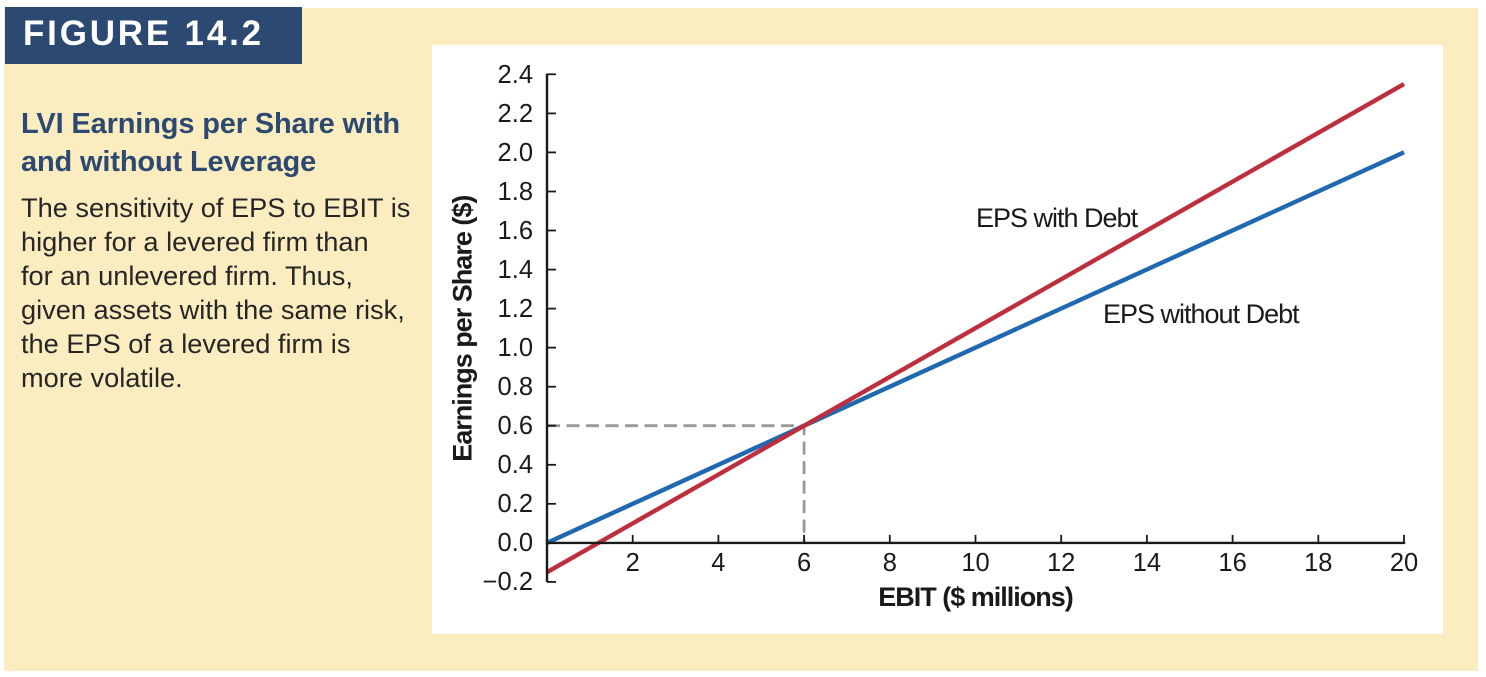  I want to click on svg-text: 1.0, so click(515, 348).